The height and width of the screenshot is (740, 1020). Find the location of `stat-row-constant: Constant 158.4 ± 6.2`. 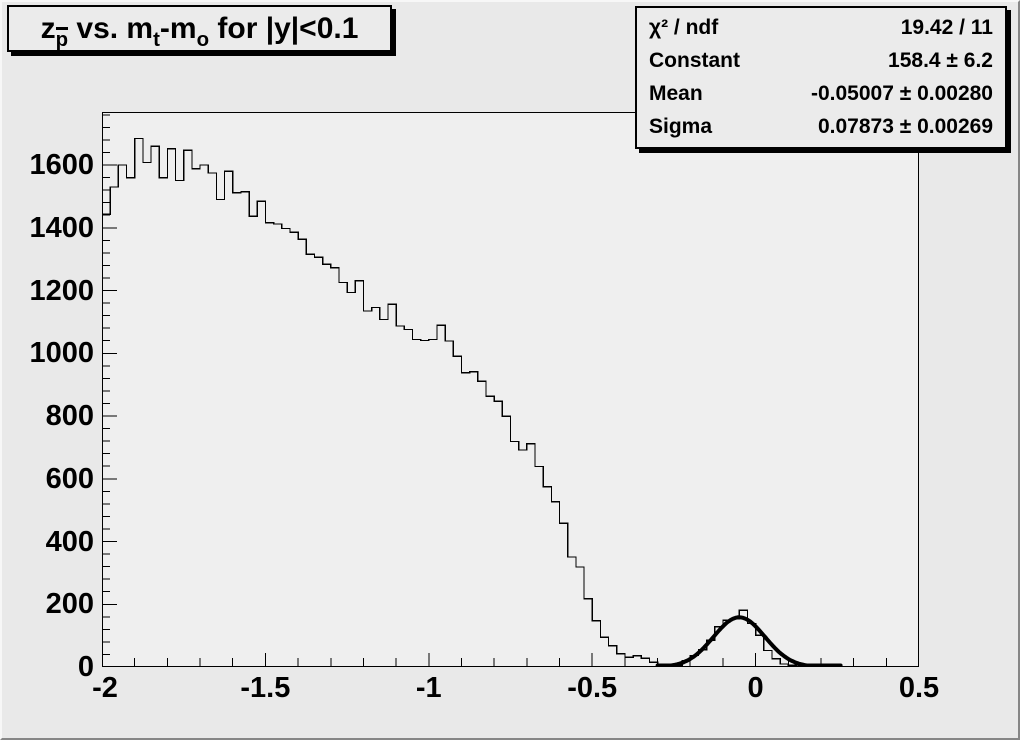

stat-row-constant: Constant 158.4 ± 6.2 is located at coordinates (821, 60).